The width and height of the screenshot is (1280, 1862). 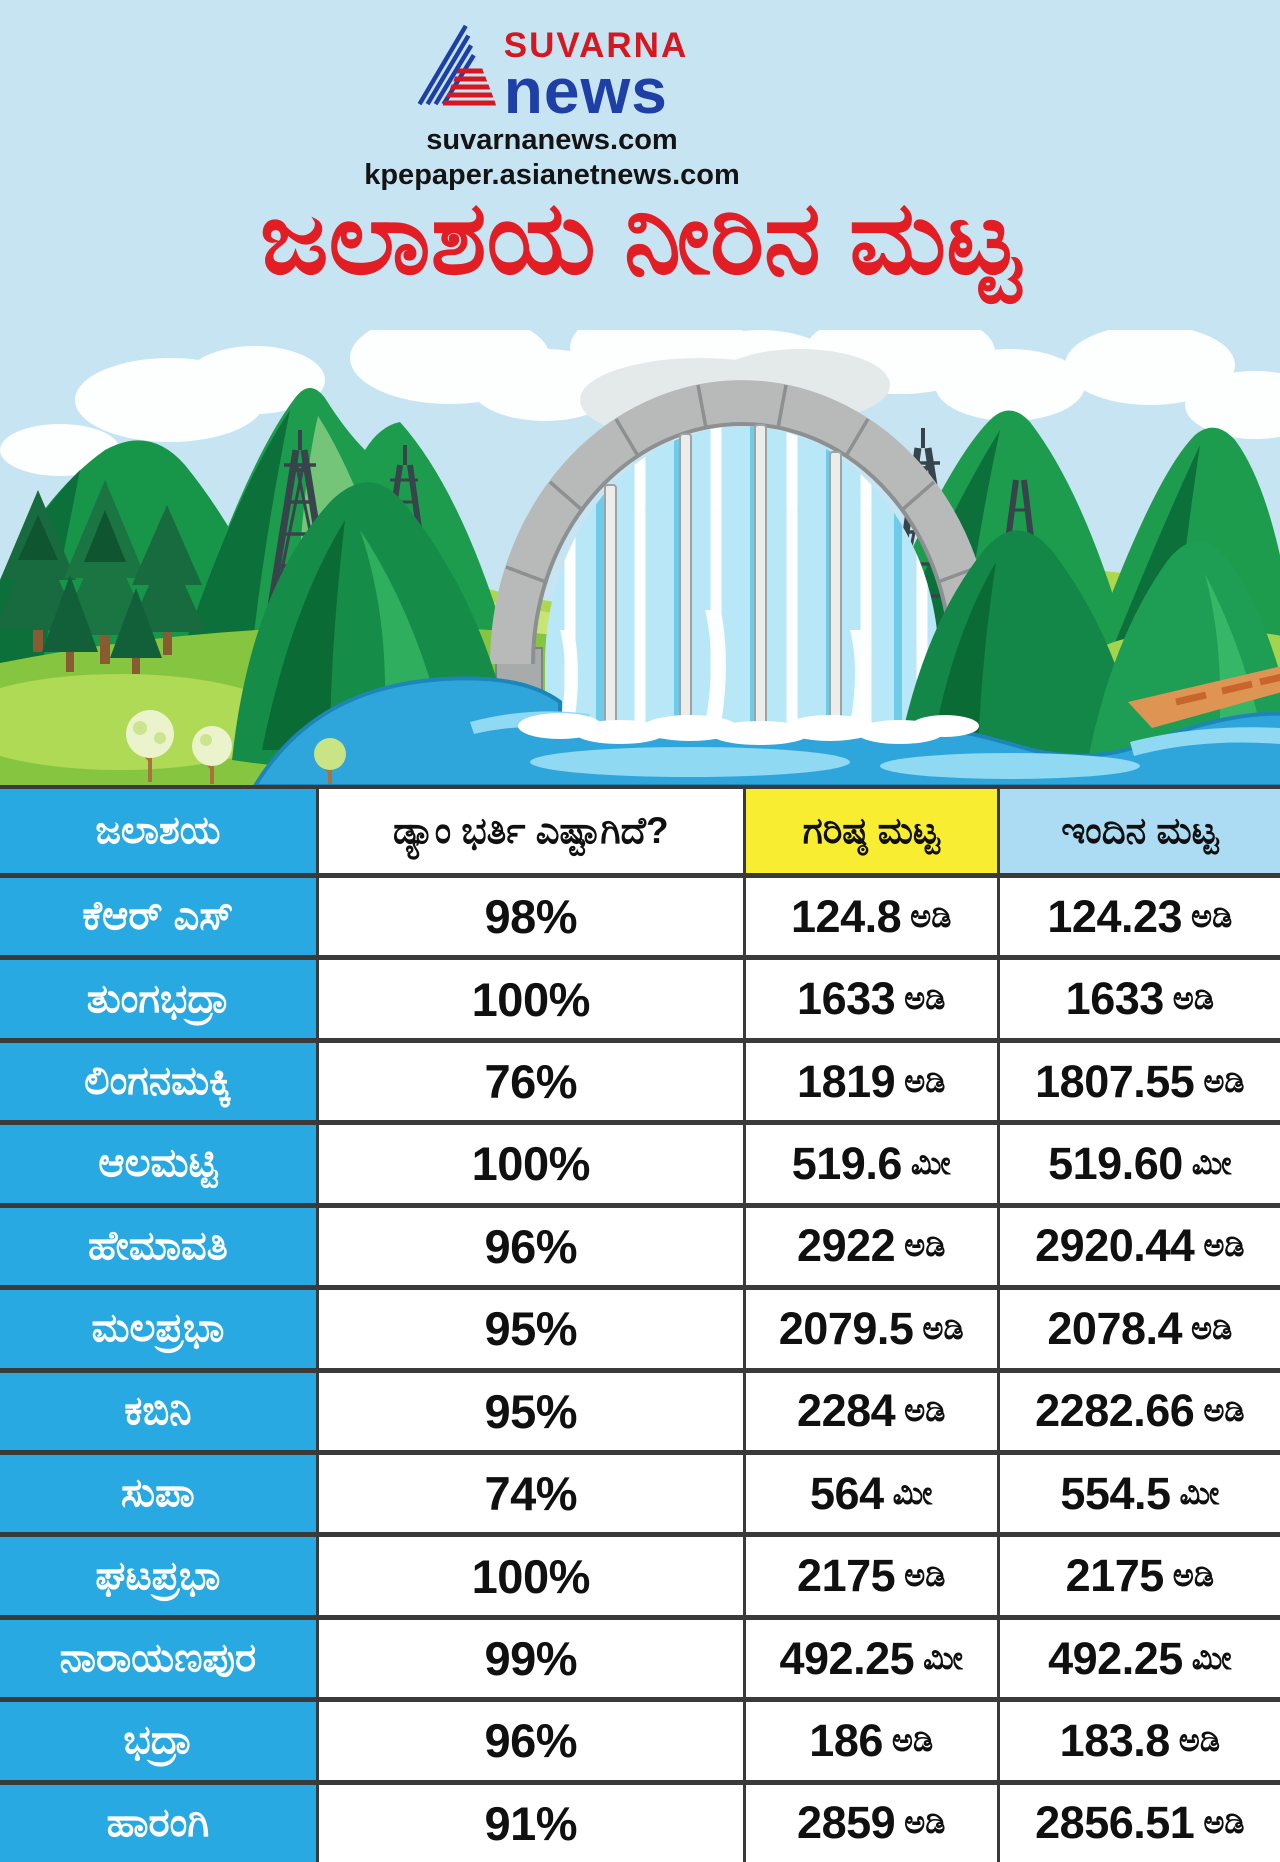 I want to click on today-level-cell: 554.5 ಮೀ, so click(x=1139, y=1493).